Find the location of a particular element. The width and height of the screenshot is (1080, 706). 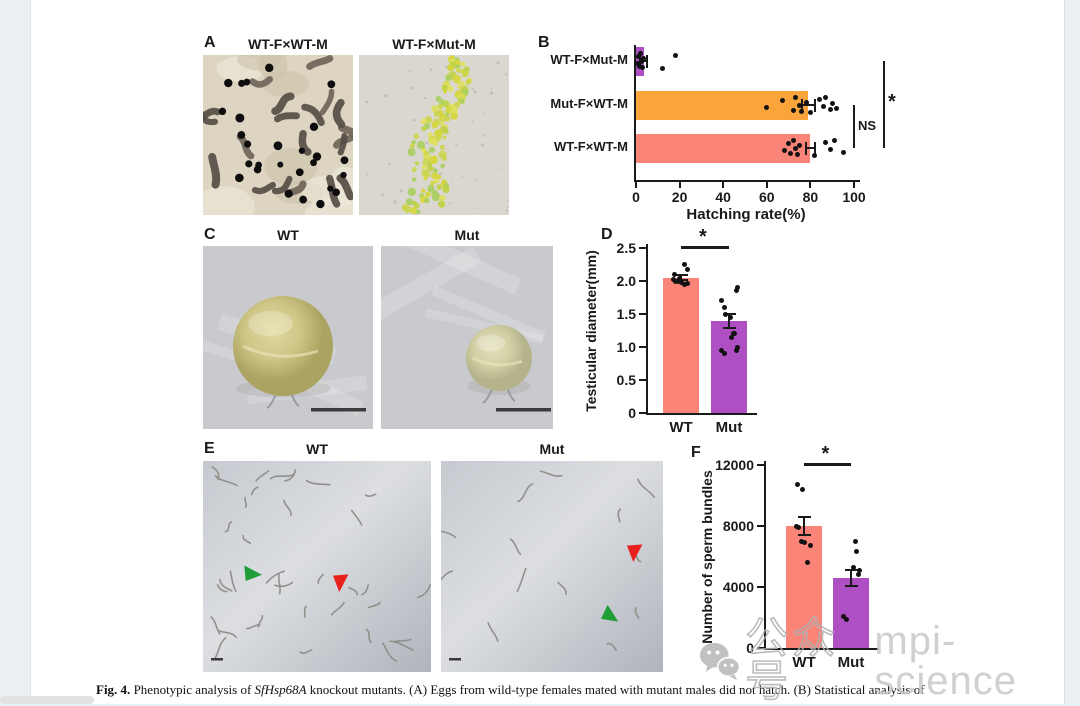

x-tick-label: 0 is located at coordinates (636, 197).